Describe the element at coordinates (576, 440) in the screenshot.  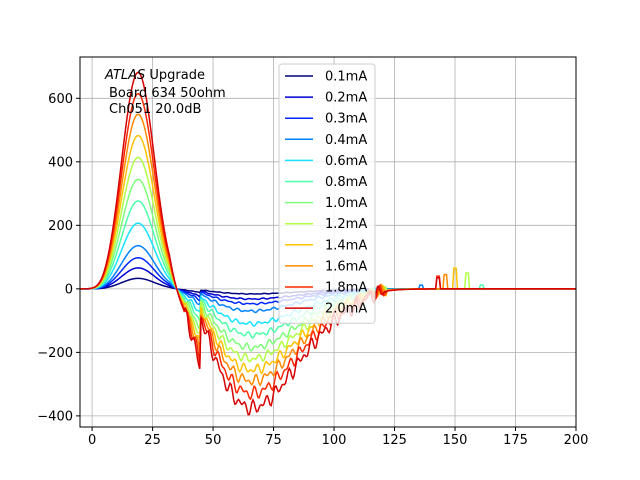
I see `x-tick-label: 200` at that location.